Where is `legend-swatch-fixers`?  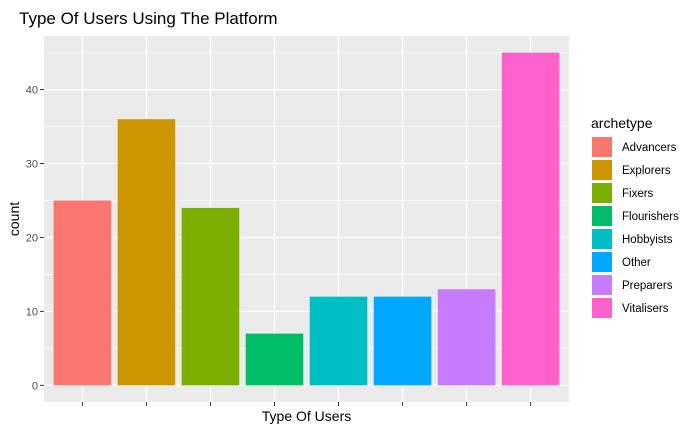 legend-swatch-fixers is located at coordinates (602, 193).